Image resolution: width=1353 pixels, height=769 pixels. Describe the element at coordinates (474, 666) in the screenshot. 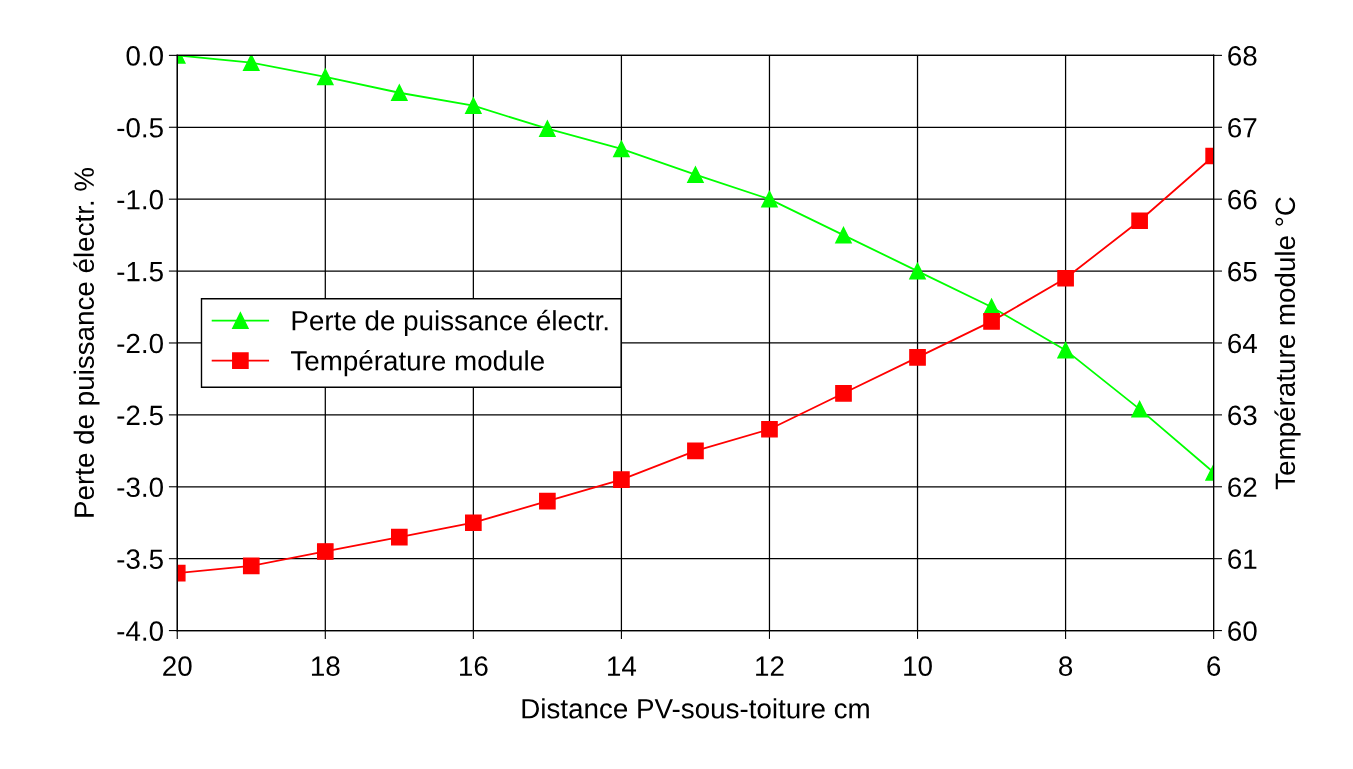

I see `x-tick-label: 16` at that location.